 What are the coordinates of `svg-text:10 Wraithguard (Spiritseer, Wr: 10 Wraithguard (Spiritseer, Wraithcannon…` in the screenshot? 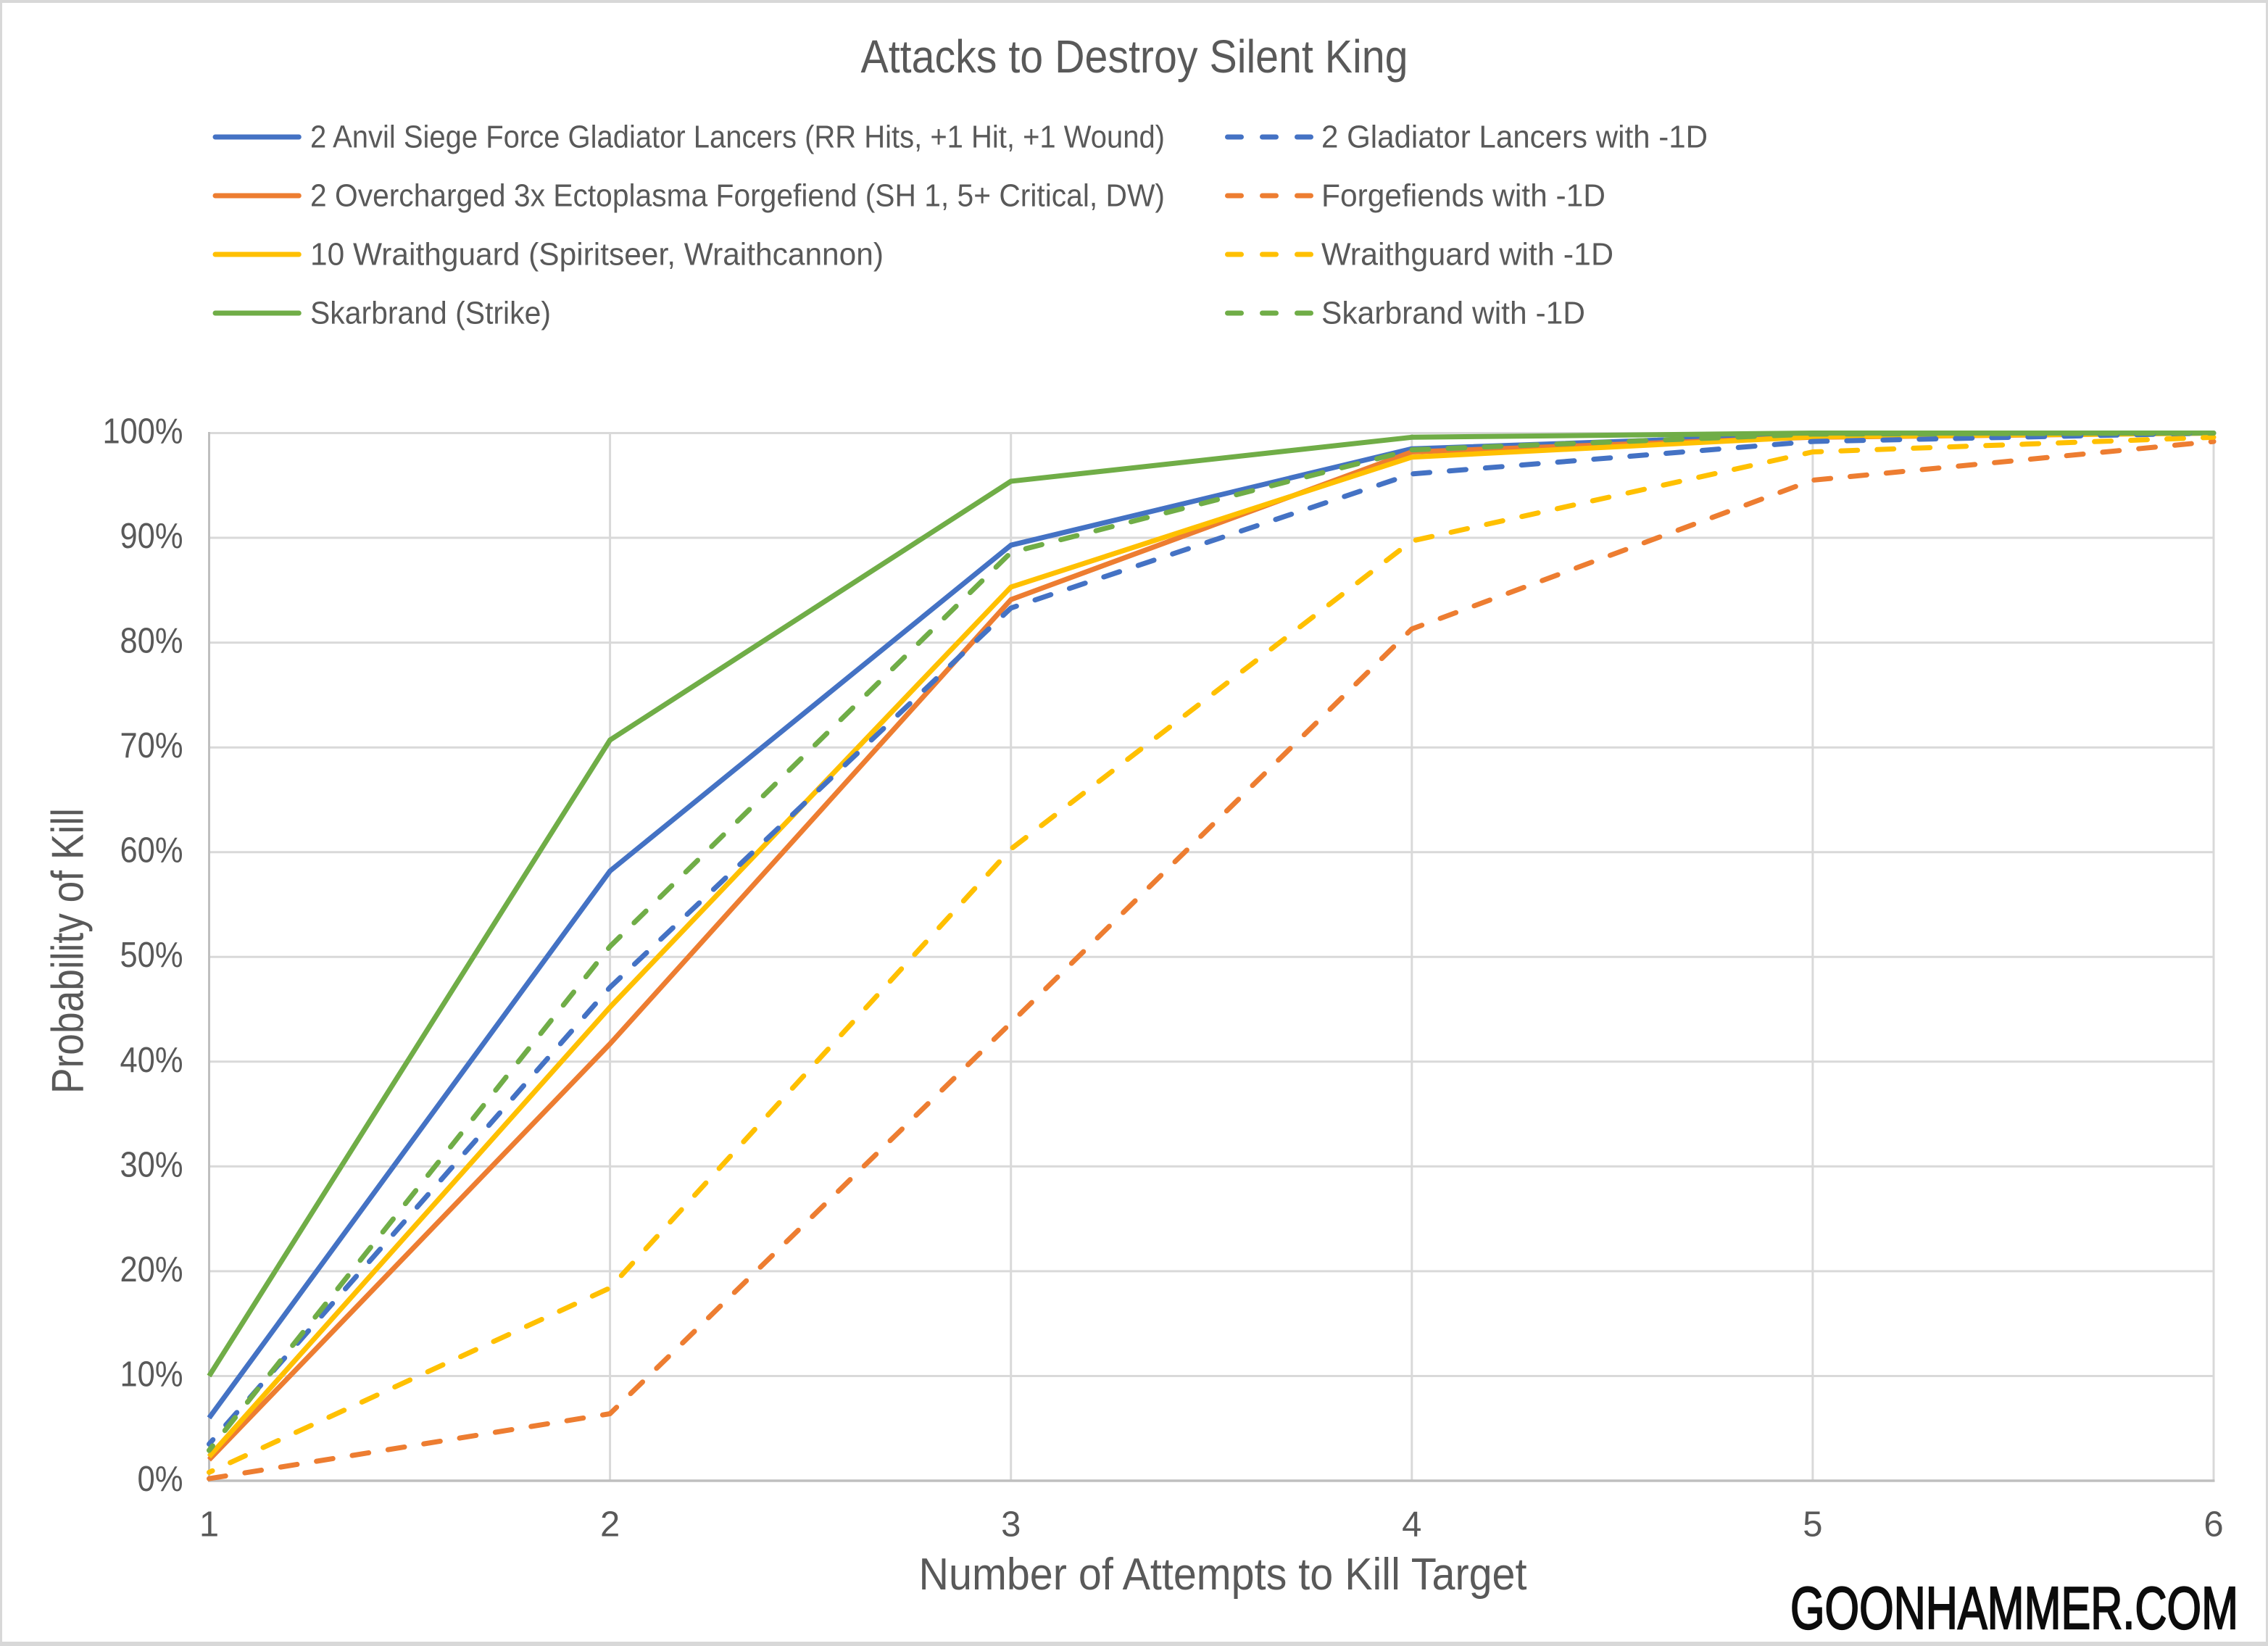 It's located at (597, 255).